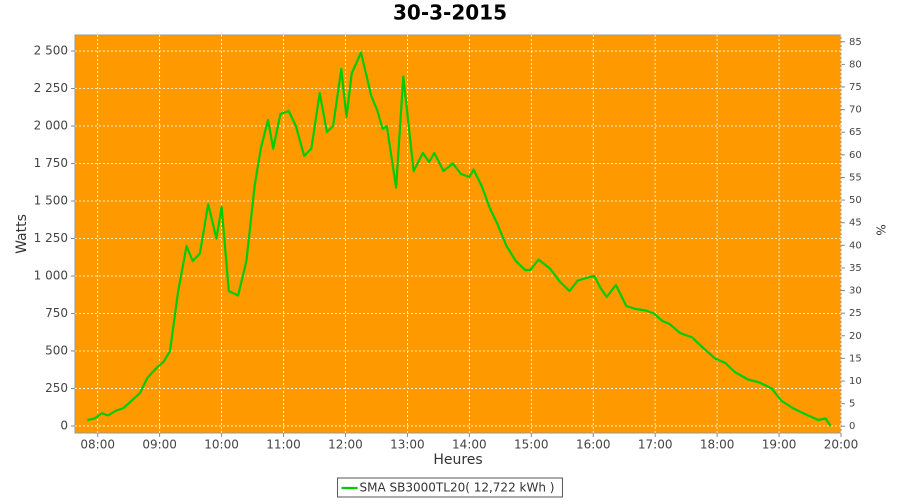  I want to click on x-tick-label: 15:00, so click(531, 445).